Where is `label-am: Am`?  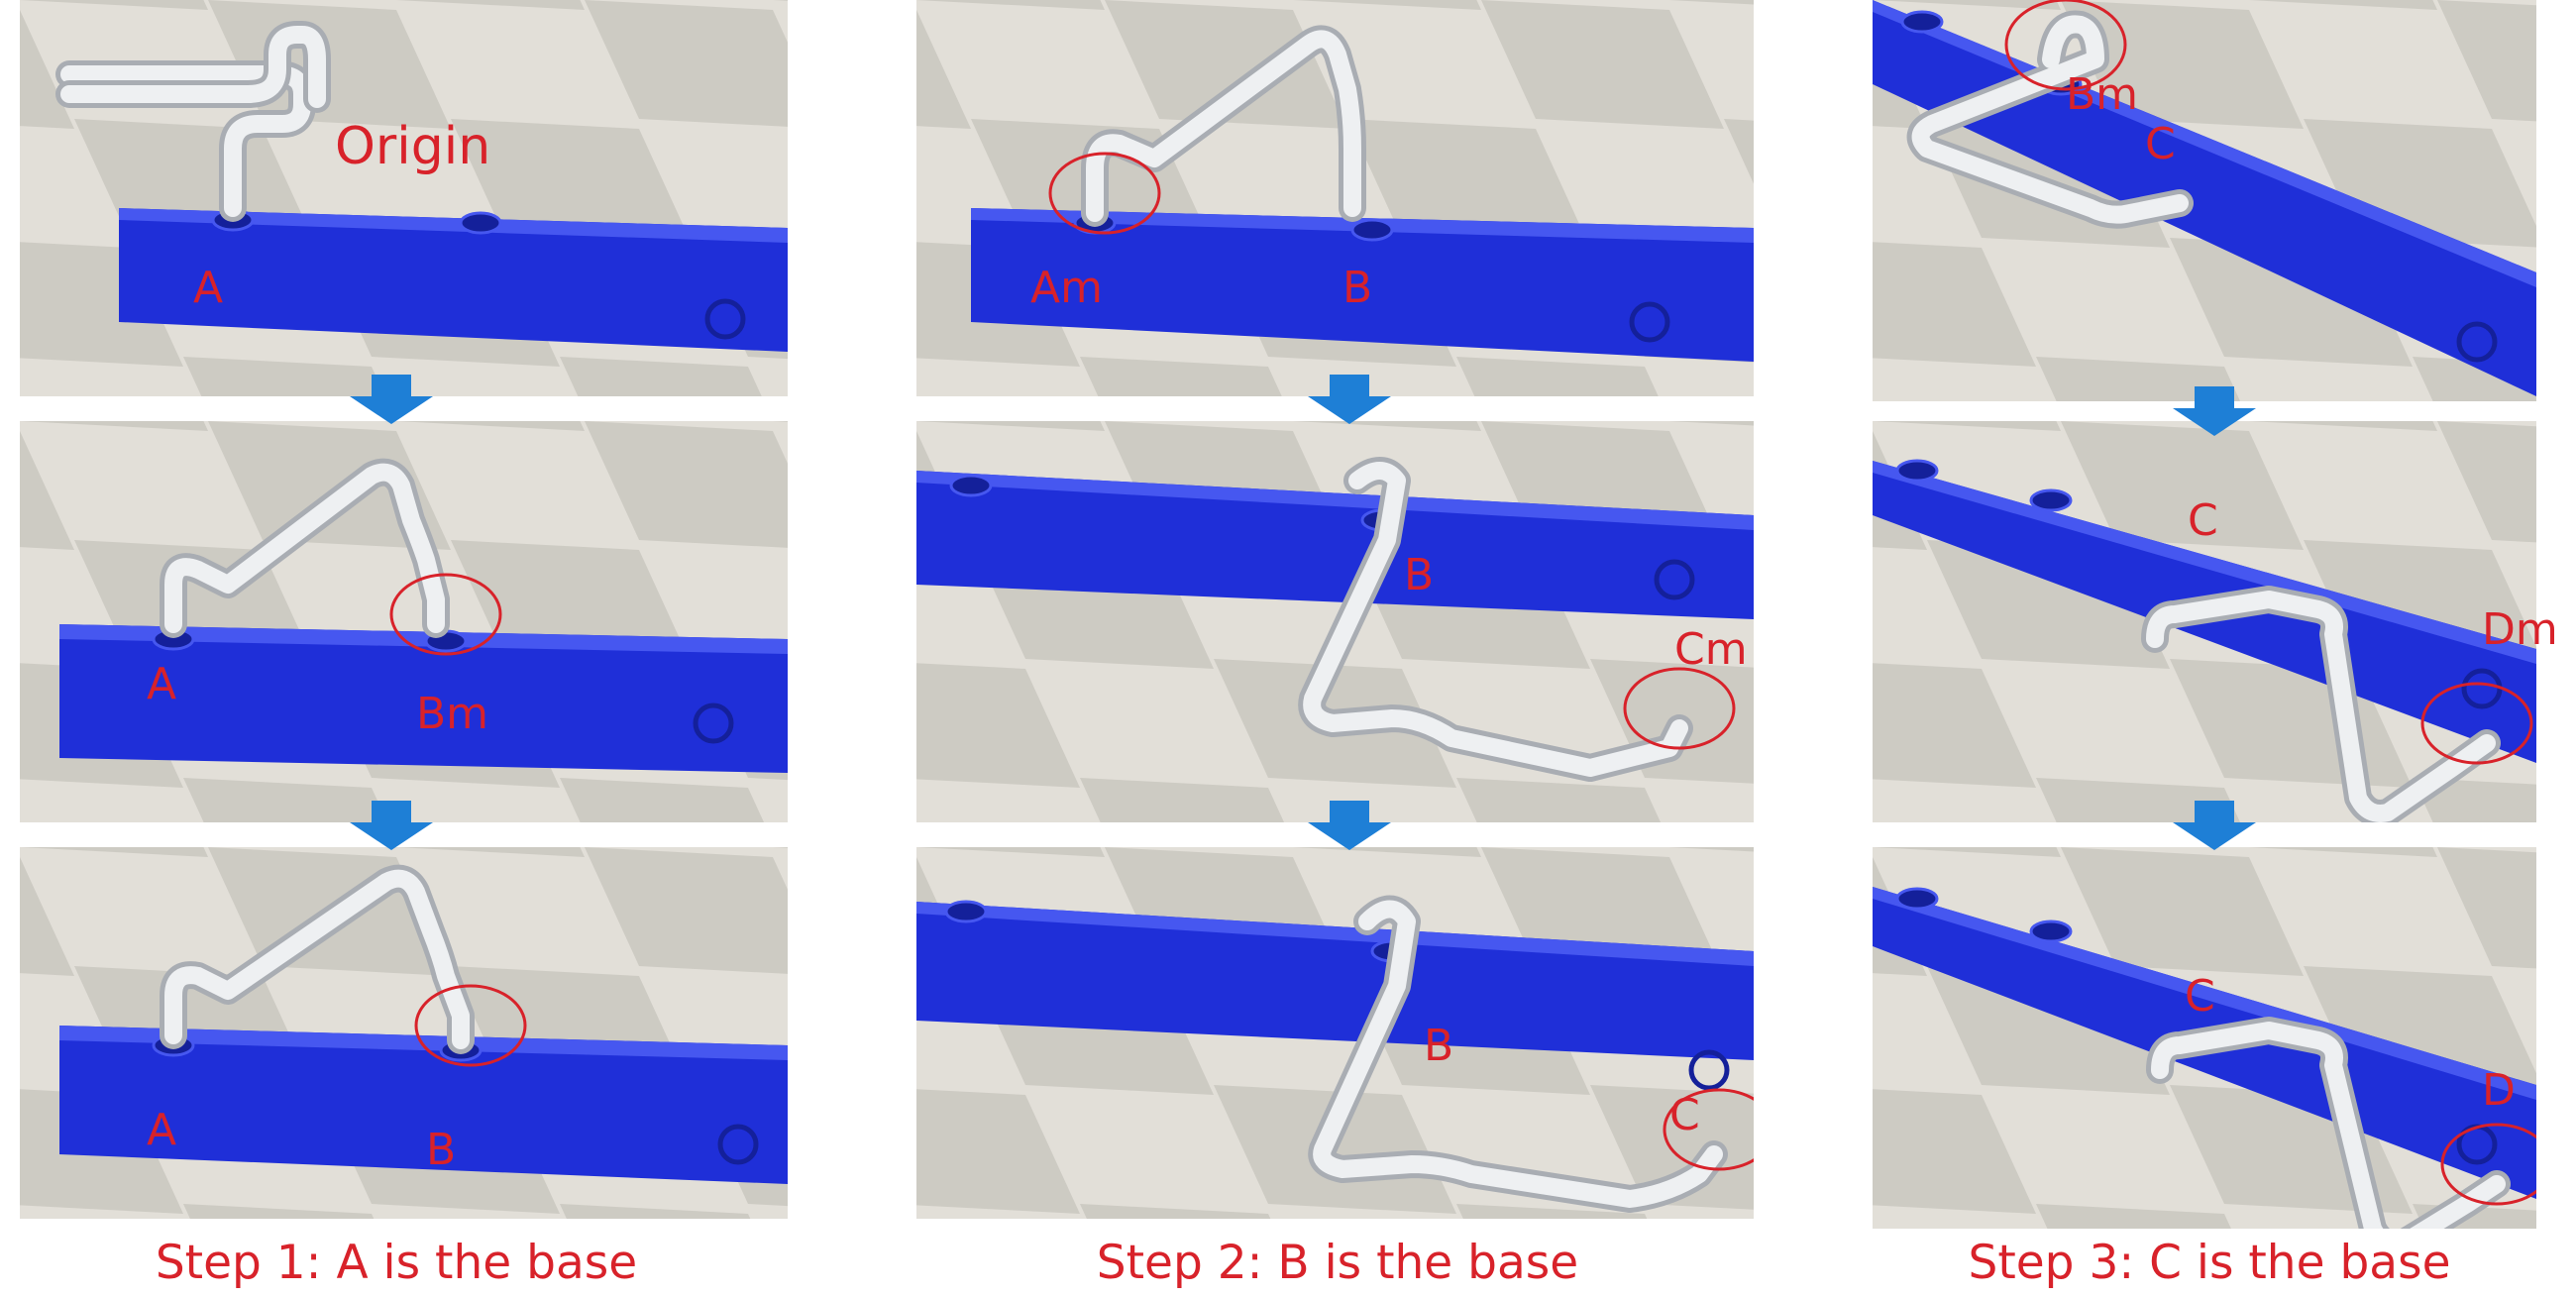 label-am: Am is located at coordinates (1066, 288).